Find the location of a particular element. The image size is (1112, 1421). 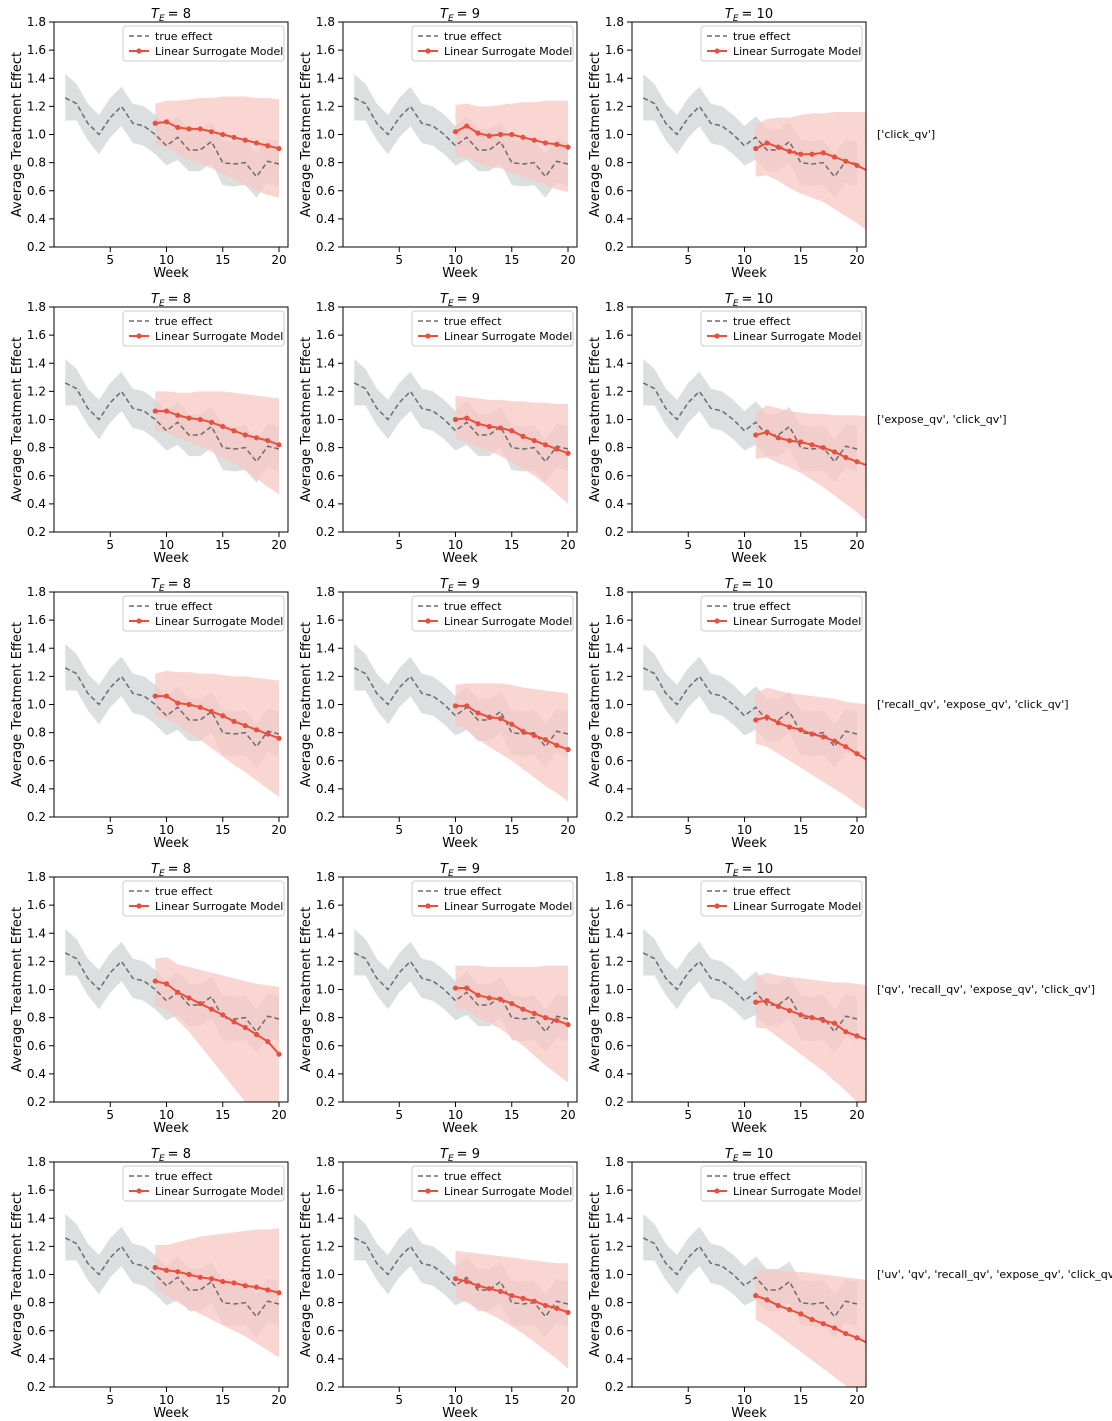

row-label: ['recall_qv', 'expose_qv', 'click_qv'] is located at coordinates (973, 704).